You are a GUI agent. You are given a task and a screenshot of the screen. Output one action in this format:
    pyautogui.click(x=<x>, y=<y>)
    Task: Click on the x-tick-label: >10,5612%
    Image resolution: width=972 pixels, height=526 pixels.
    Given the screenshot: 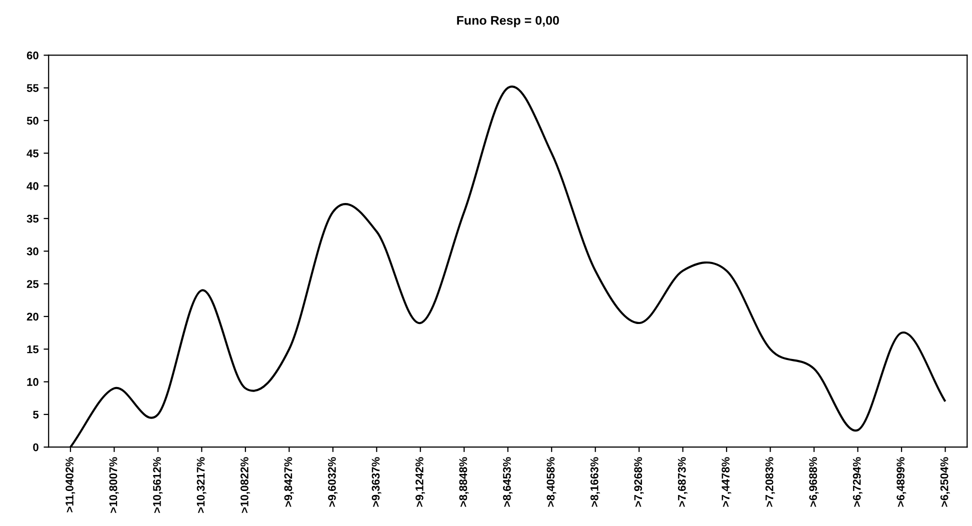 What is the action you would take?
    pyautogui.click(x=158, y=485)
    